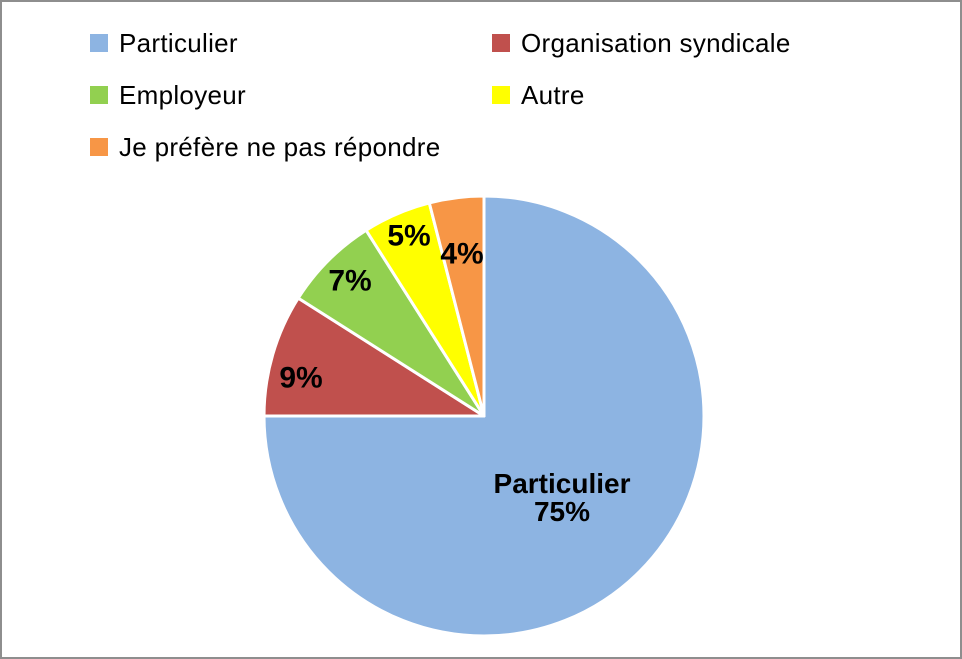  What do you see at coordinates (300, 378) in the screenshot?
I see `pie-data-label-organisation-syndicale: 9%` at bounding box center [300, 378].